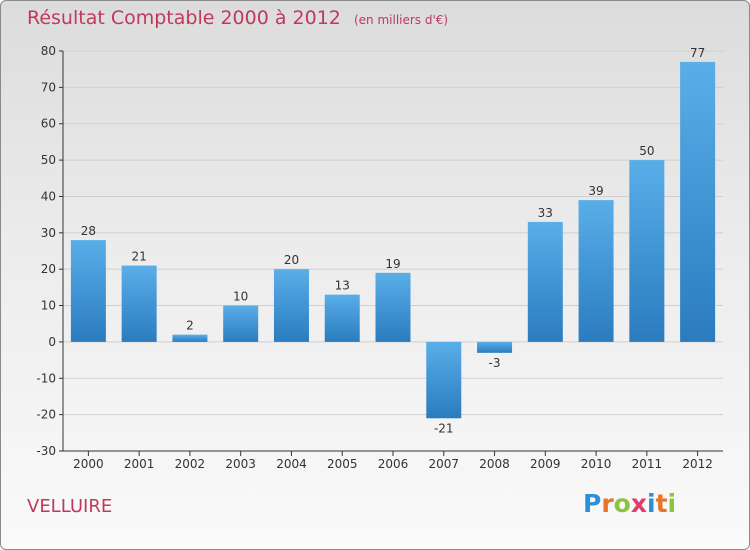  What do you see at coordinates (342, 286) in the screenshot?
I see `data-label: 13` at bounding box center [342, 286].